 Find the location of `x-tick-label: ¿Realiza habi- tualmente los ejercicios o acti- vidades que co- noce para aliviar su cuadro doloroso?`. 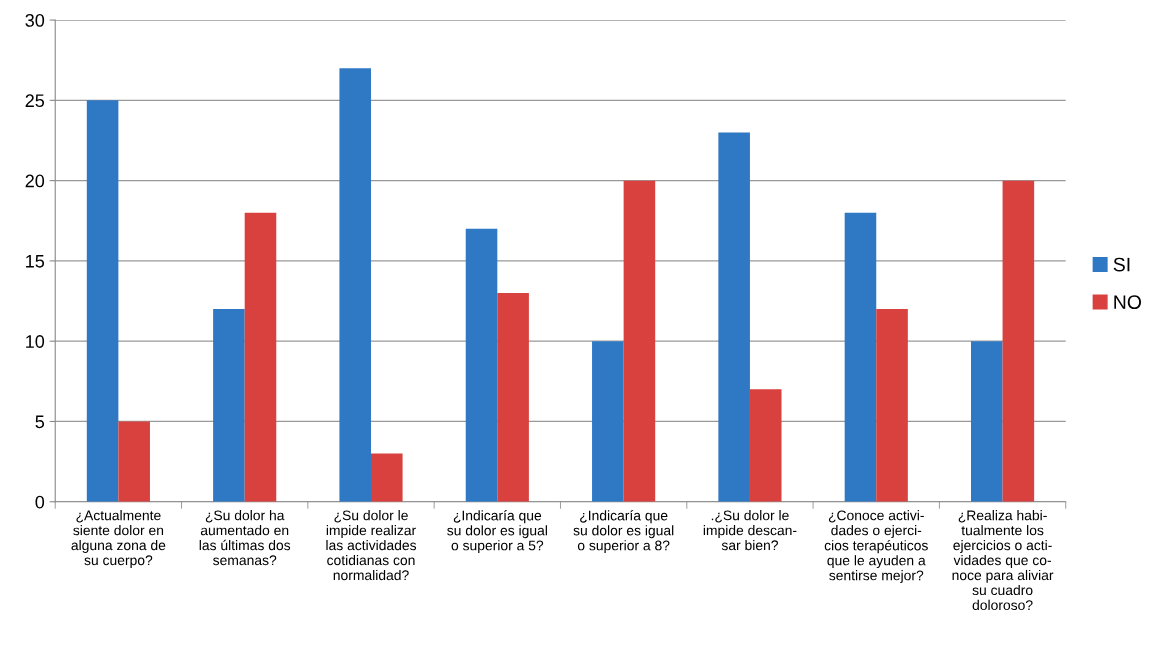

x-tick-label: ¿Realiza habi- tualmente los ejercicios o acti- vidades que co- noce para aliviar su cuadro doloroso? is located at coordinates (1003, 560).